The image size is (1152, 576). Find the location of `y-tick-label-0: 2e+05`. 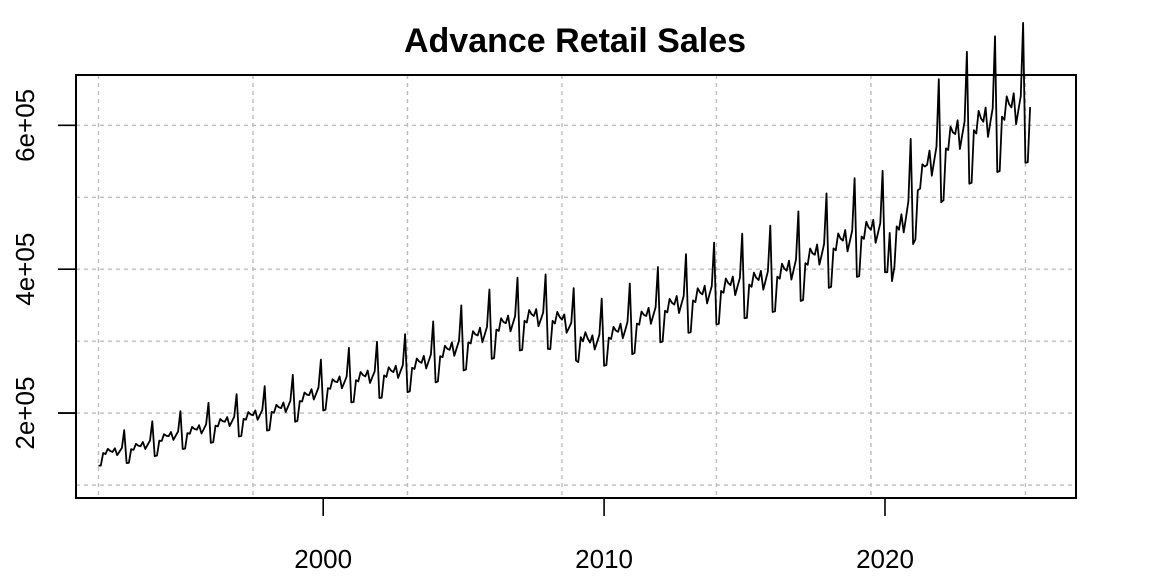

y-tick-label-0: 2e+05 is located at coordinates (25, 413).